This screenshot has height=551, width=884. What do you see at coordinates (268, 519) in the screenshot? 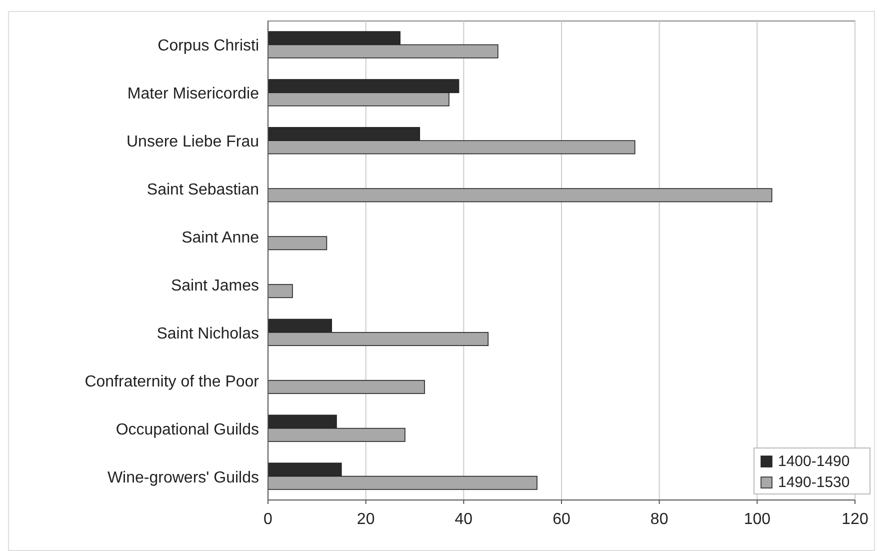
I see `x-tick-label: 0` at bounding box center [268, 519].